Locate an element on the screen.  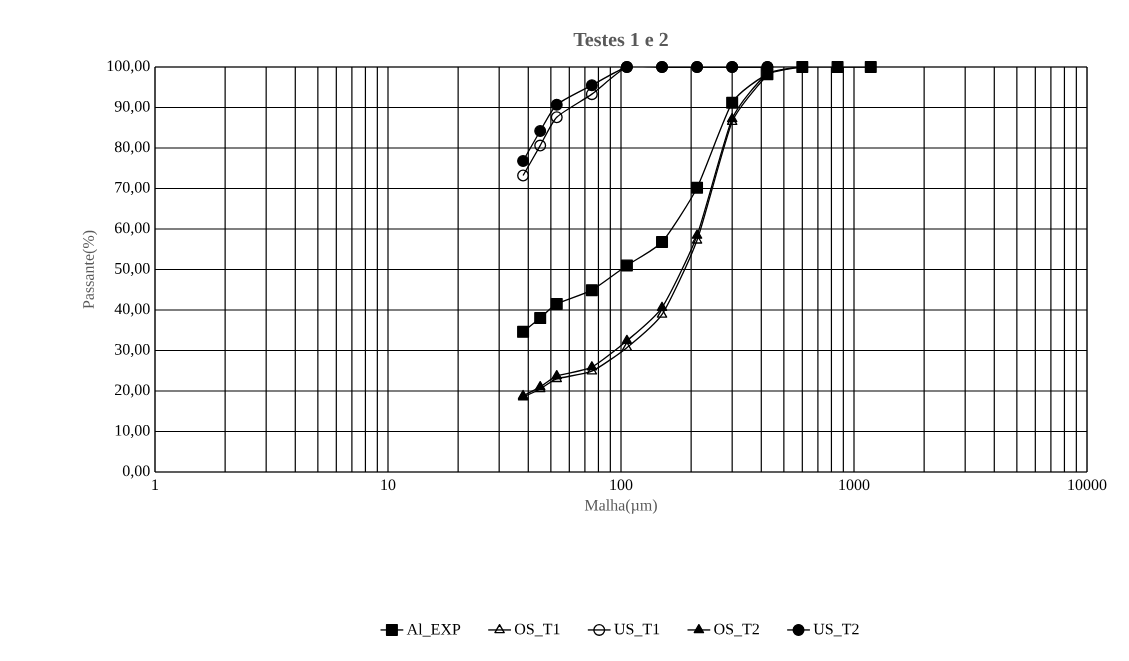
chart-title: Testes 1 e 2 is located at coordinates (620, 39).